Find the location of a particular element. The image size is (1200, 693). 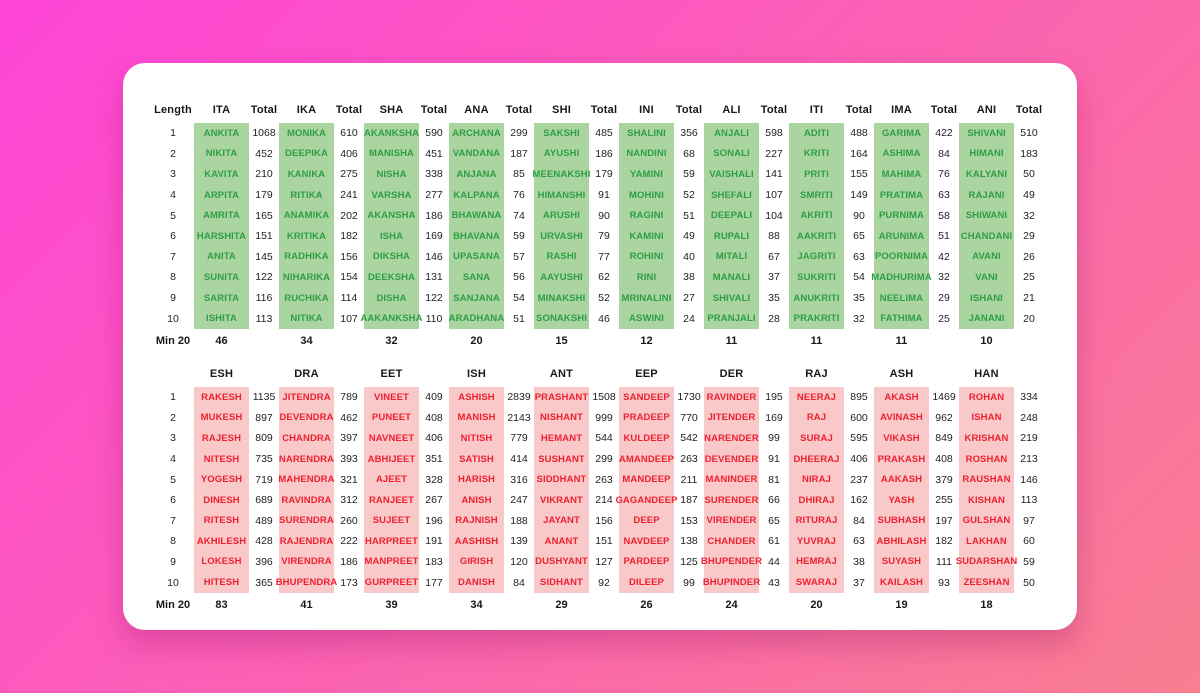

name-cell: VIKASH is located at coordinates (901, 438).